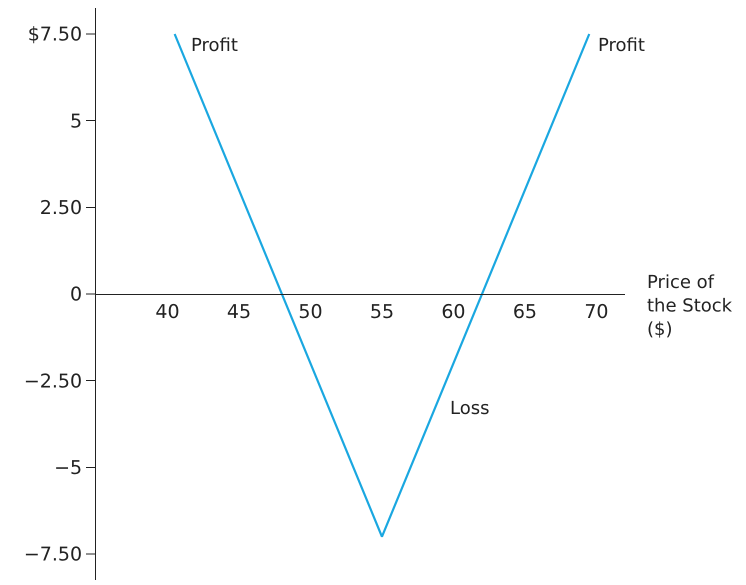  Describe the element at coordinates (61, 207) in the screenshot. I see `y-tick-label: 2.50` at that location.